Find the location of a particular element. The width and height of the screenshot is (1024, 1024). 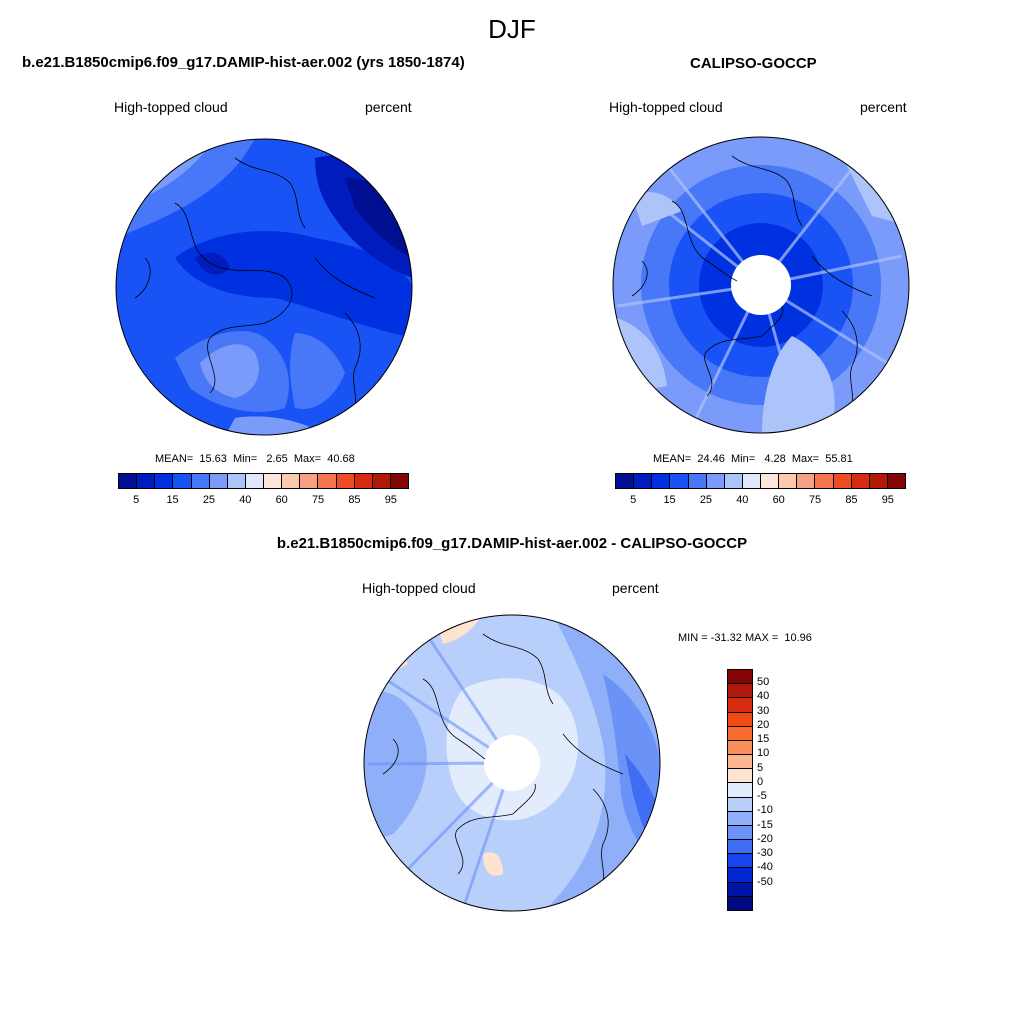

panel-3-colorbar is located at coordinates (740, 790).